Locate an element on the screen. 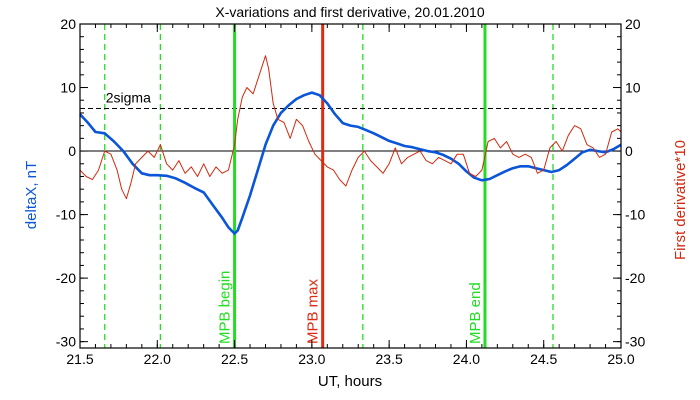 The image size is (700, 400). x-tick-label: 23.0 is located at coordinates (311, 359).